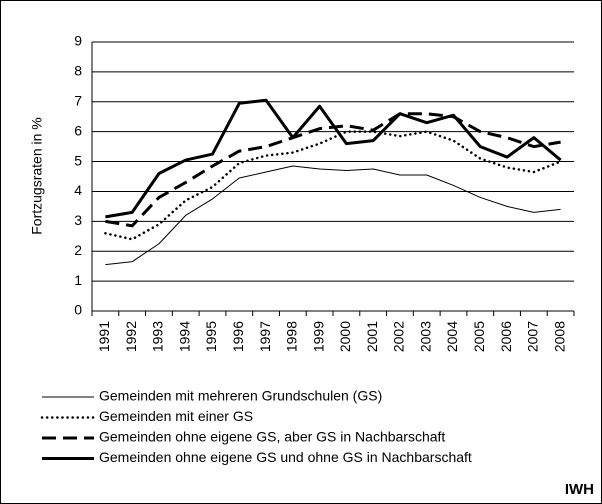  I want to click on source: IWH, so click(579, 489).